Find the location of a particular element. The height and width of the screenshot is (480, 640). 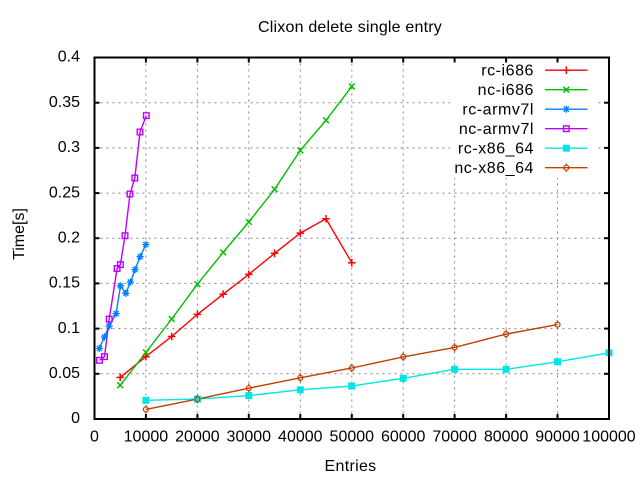

svg-text: 0.25 is located at coordinates (64, 192).